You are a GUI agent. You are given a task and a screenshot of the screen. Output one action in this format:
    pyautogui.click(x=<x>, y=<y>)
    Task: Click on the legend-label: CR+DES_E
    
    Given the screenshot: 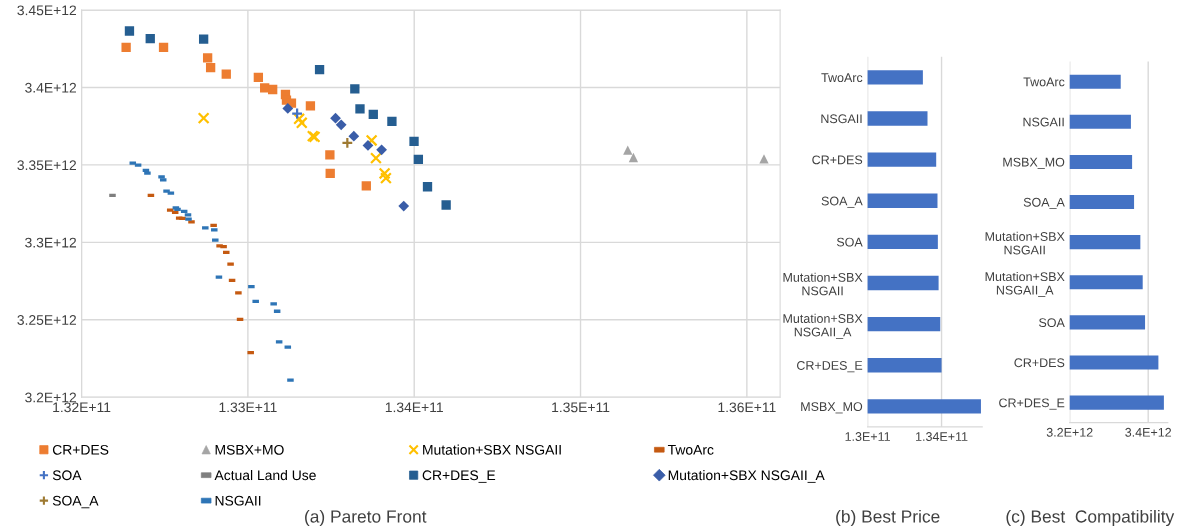 What is the action you would take?
    pyautogui.click(x=459, y=476)
    